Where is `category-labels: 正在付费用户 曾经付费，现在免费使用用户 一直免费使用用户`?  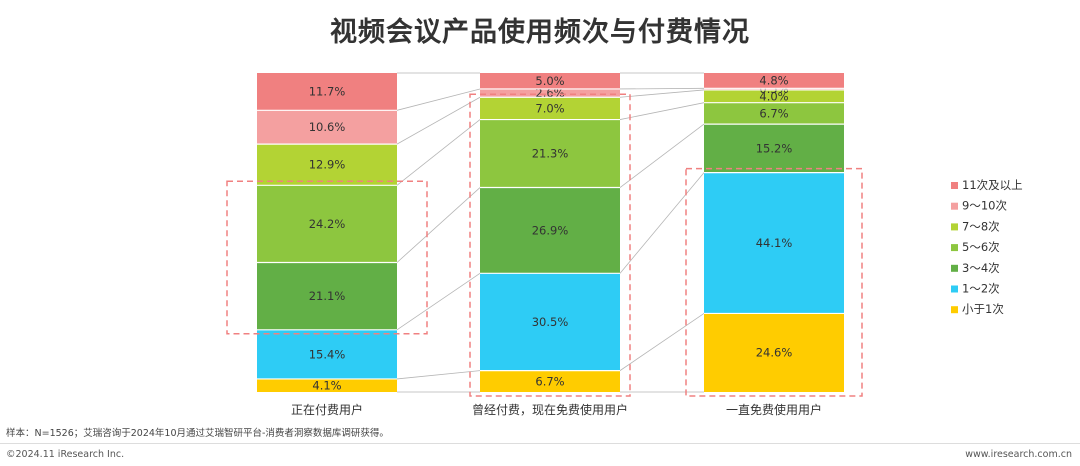
category-labels: 正在付费用户 曾经付费，现在免费使用用户 一直免费使用用户 is located at coordinates (556, 409).